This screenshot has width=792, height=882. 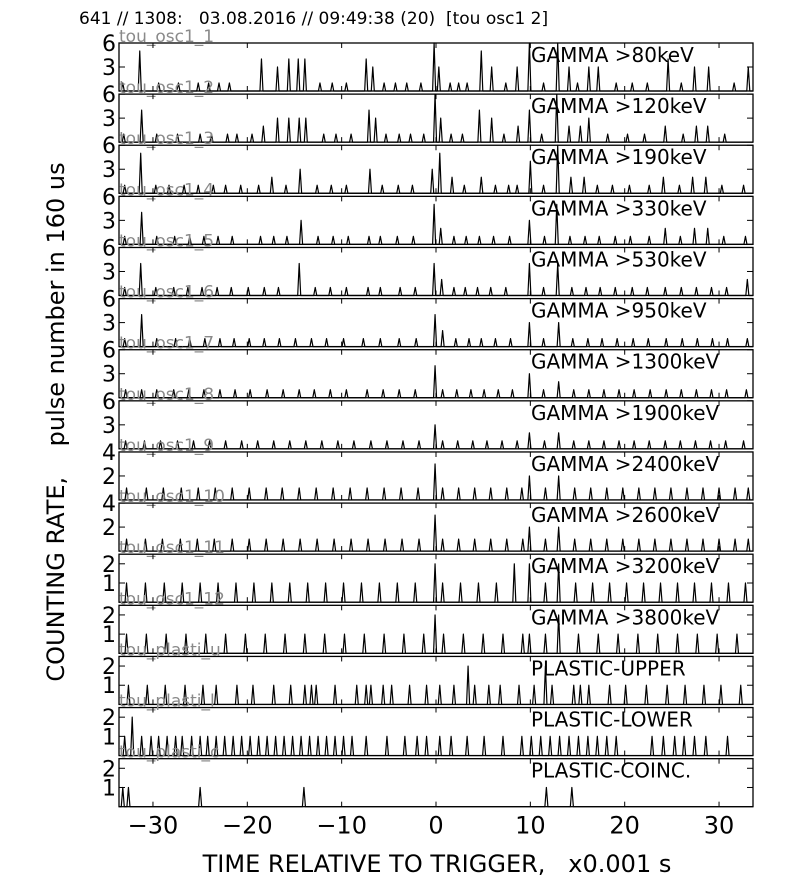 What do you see at coordinates (341, 826) in the screenshot?
I see `x-tick-label: −10` at bounding box center [341, 826].